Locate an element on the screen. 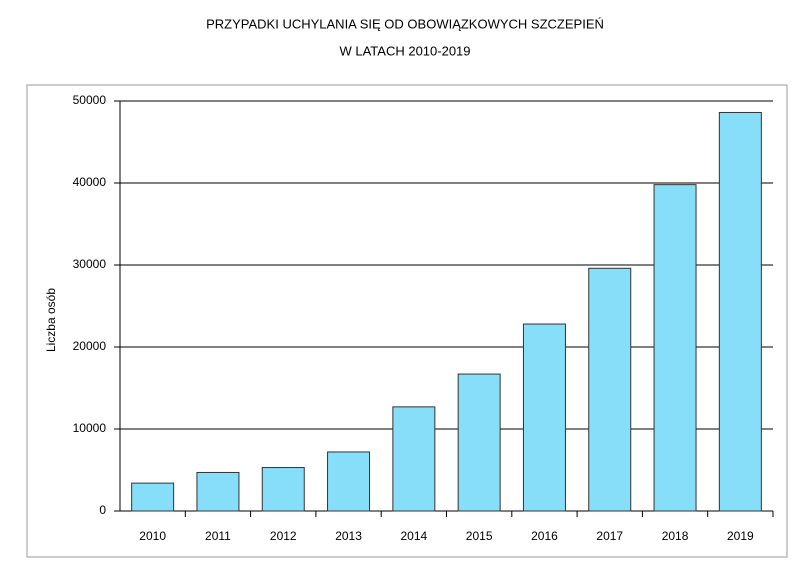 The width and height of the screenshot is (798, 570). x-tick-label: 2015 is located at coordinates (479, 536).